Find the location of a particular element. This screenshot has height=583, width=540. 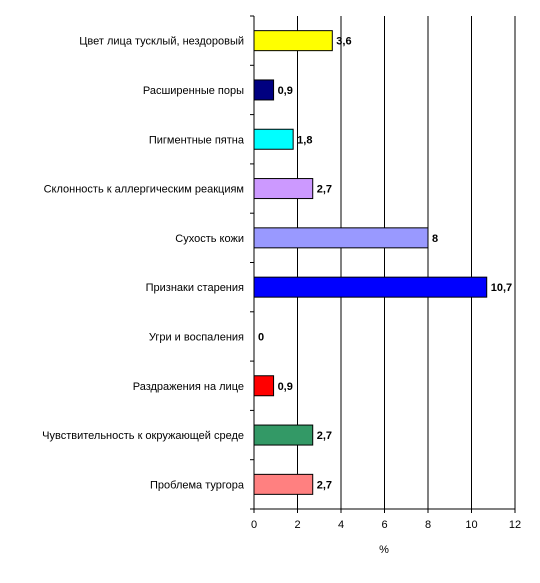

data-label: 10,7 is located at coordinates (501, 288).